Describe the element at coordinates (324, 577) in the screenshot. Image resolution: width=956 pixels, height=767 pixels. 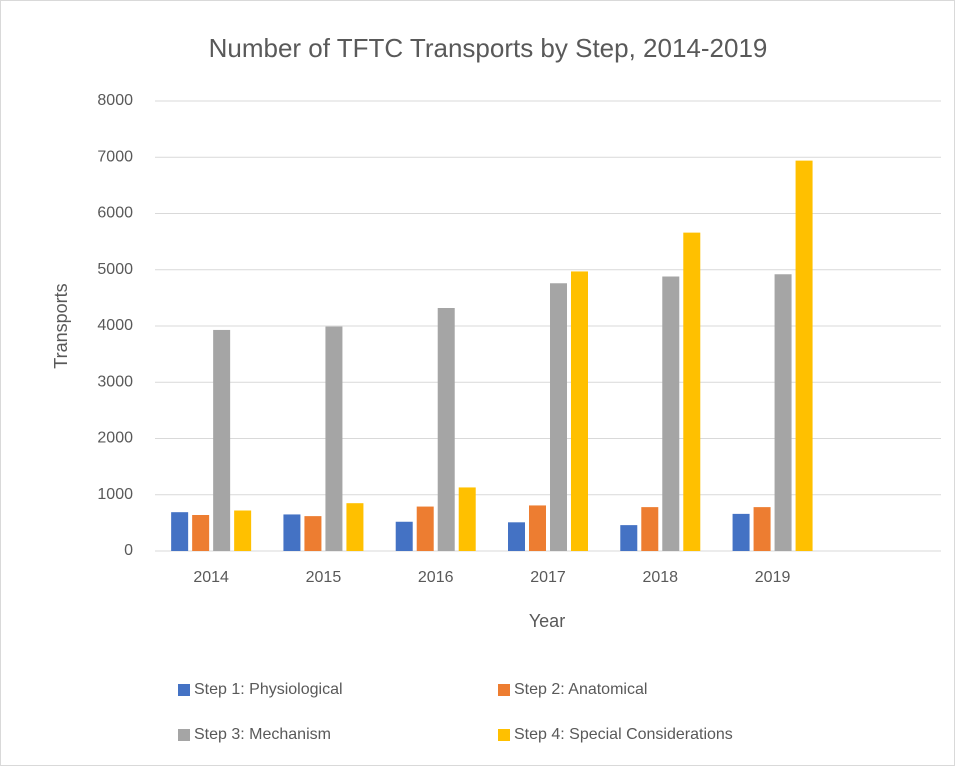
I see `x-tick-label: 2015` at that location.